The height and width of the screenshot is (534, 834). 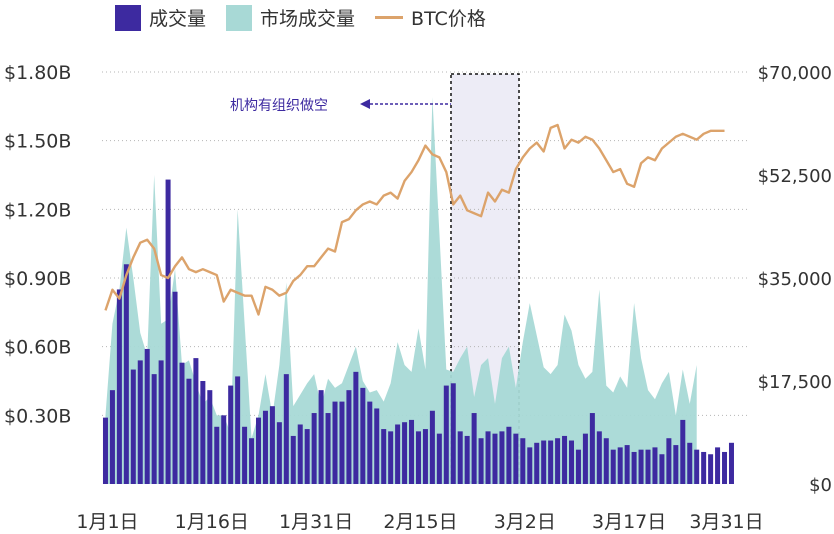 I want to click on legend: 成交量 市场成交量 BTC价格, so click(x=310, y=17).